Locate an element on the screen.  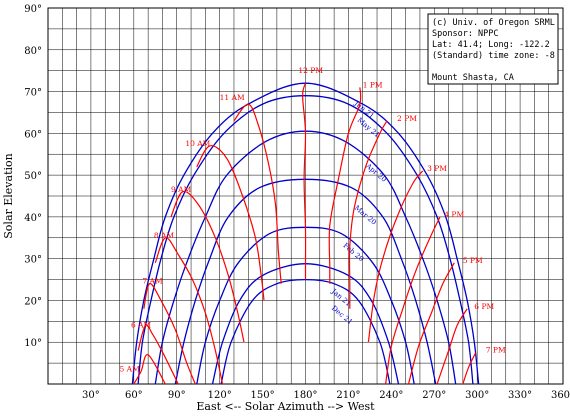
x-tick-label: 330° is located at coordinates (520, 395).